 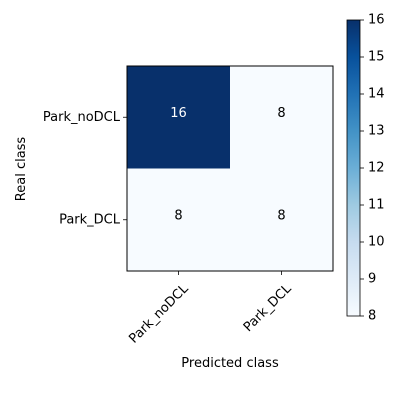 I want to click on x-tick-label: Park_noDCL, so click(x=159, y=314).